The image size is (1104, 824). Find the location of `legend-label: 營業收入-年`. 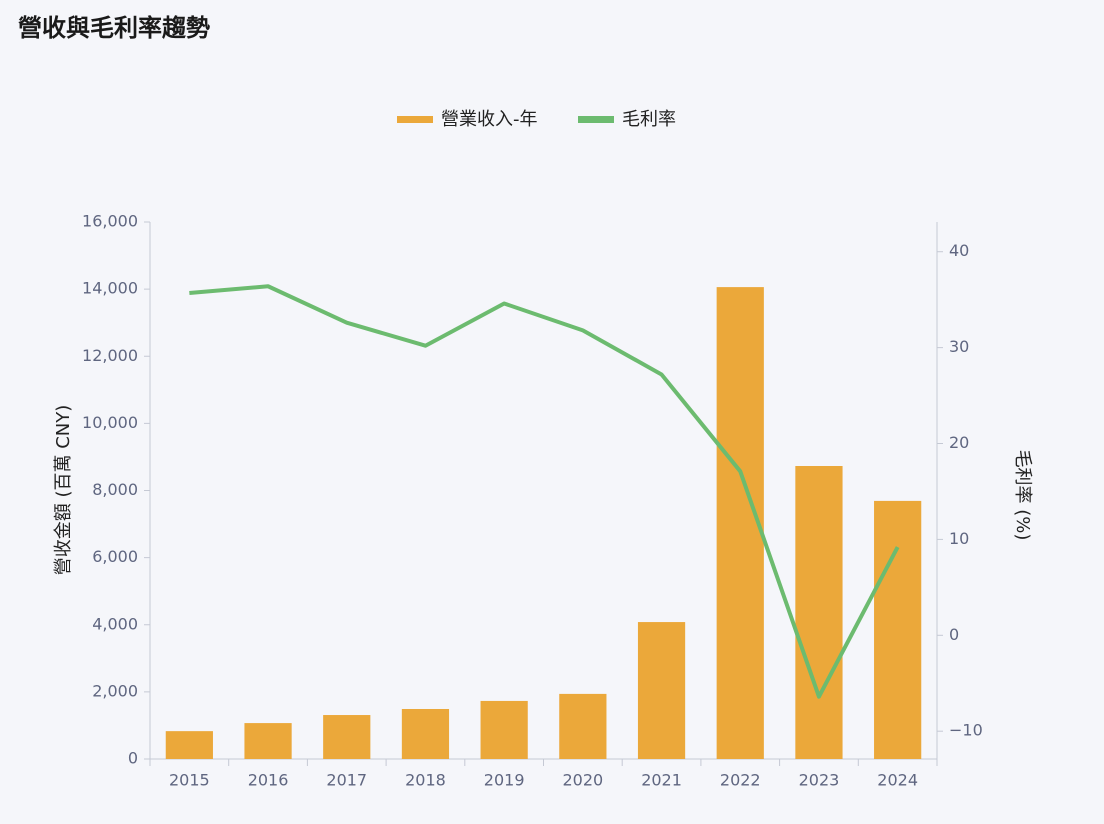

legend-label: 營業收入-年 is located at coordinates (489, 119).